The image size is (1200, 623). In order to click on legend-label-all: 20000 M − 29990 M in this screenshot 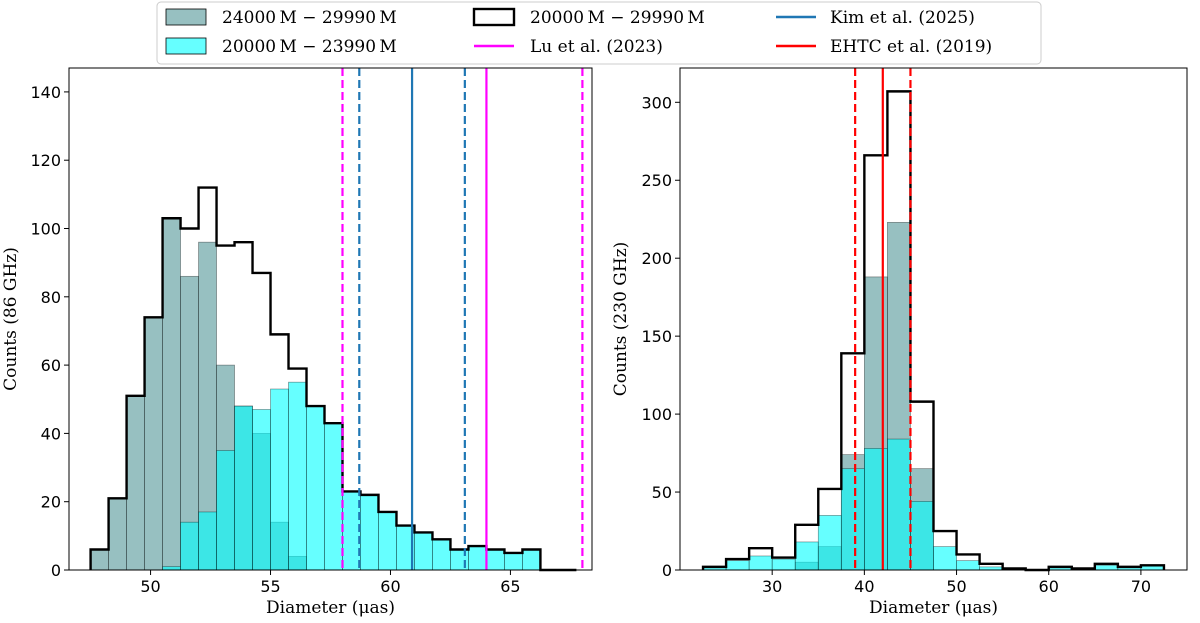, I will do `click(617, 18)`.